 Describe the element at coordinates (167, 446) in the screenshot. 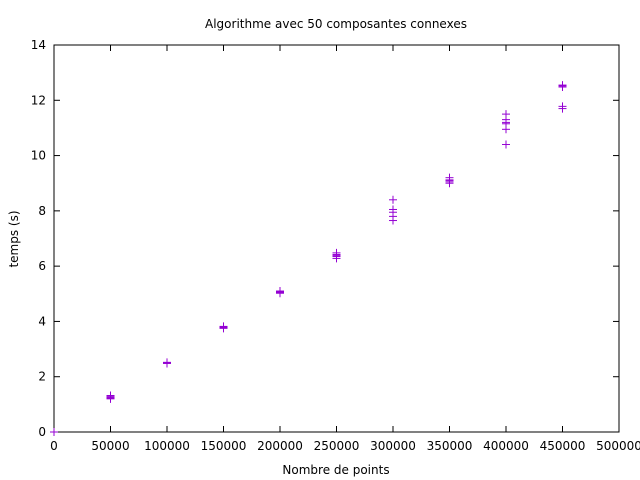

I see `x-tick-label: 100000` at that location.